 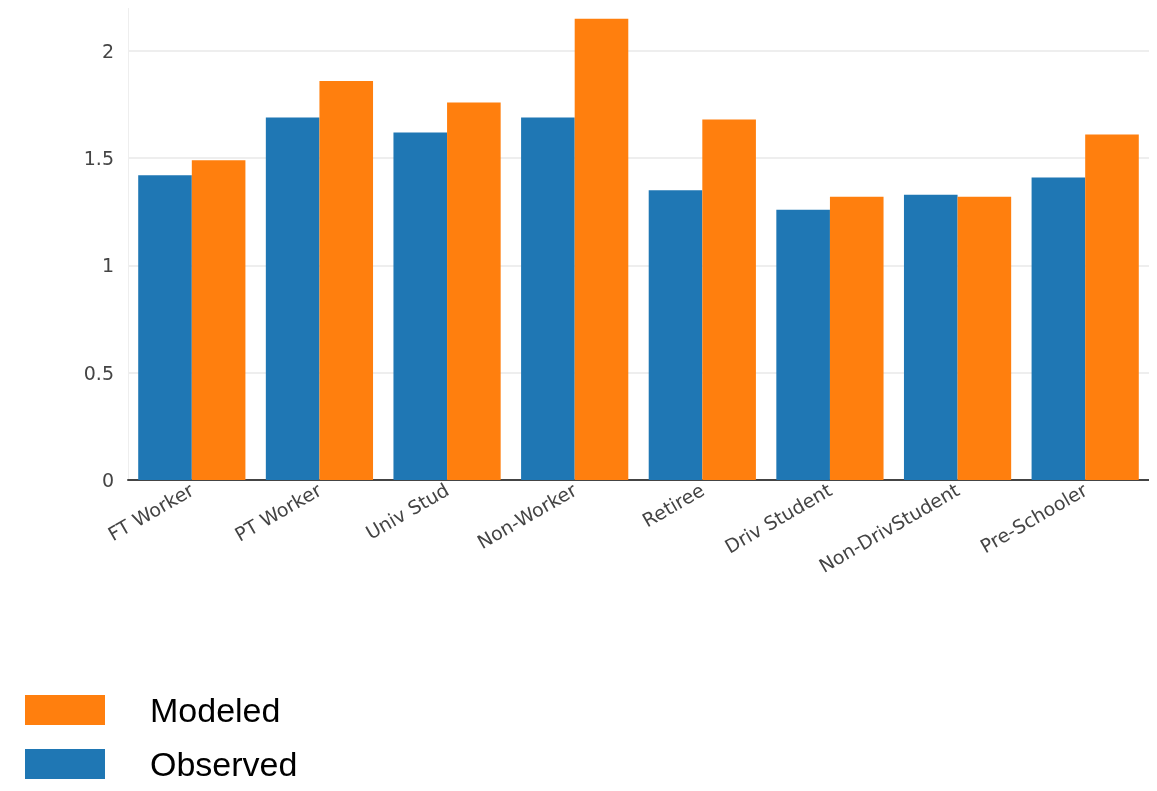 I want to click on y-tick-label: 1, so click(x=107, y=265).